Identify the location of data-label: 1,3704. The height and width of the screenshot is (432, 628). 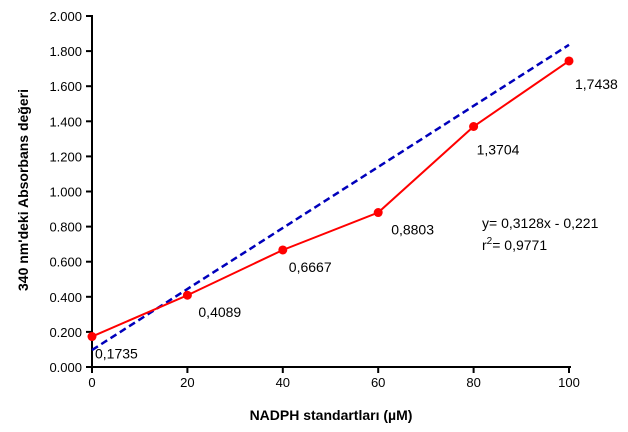
(498, 149).